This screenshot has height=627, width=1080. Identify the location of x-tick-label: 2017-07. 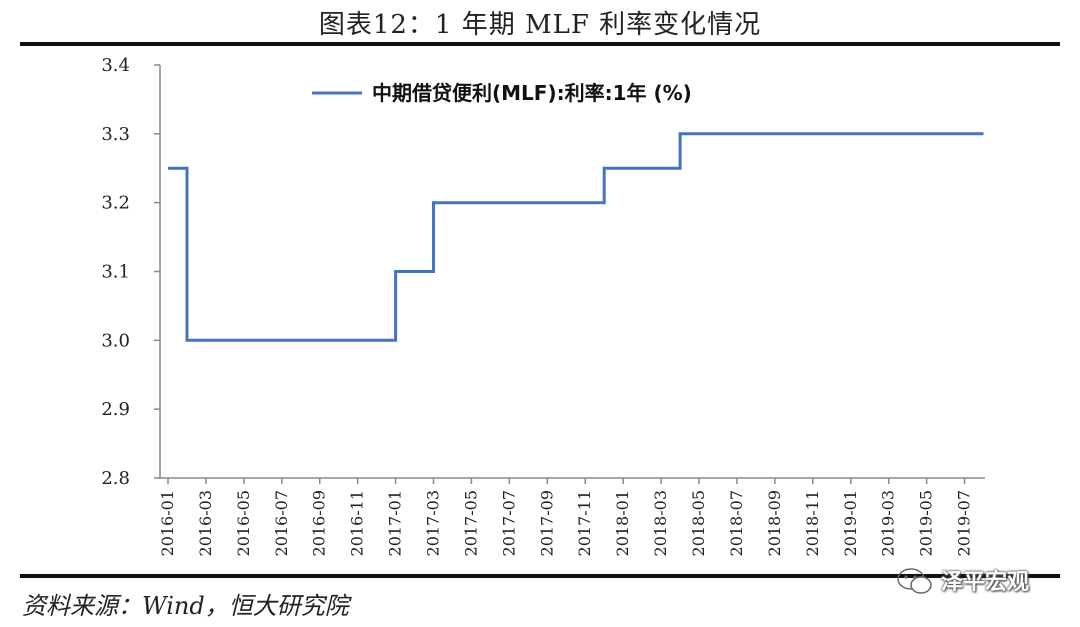
(508, 523).